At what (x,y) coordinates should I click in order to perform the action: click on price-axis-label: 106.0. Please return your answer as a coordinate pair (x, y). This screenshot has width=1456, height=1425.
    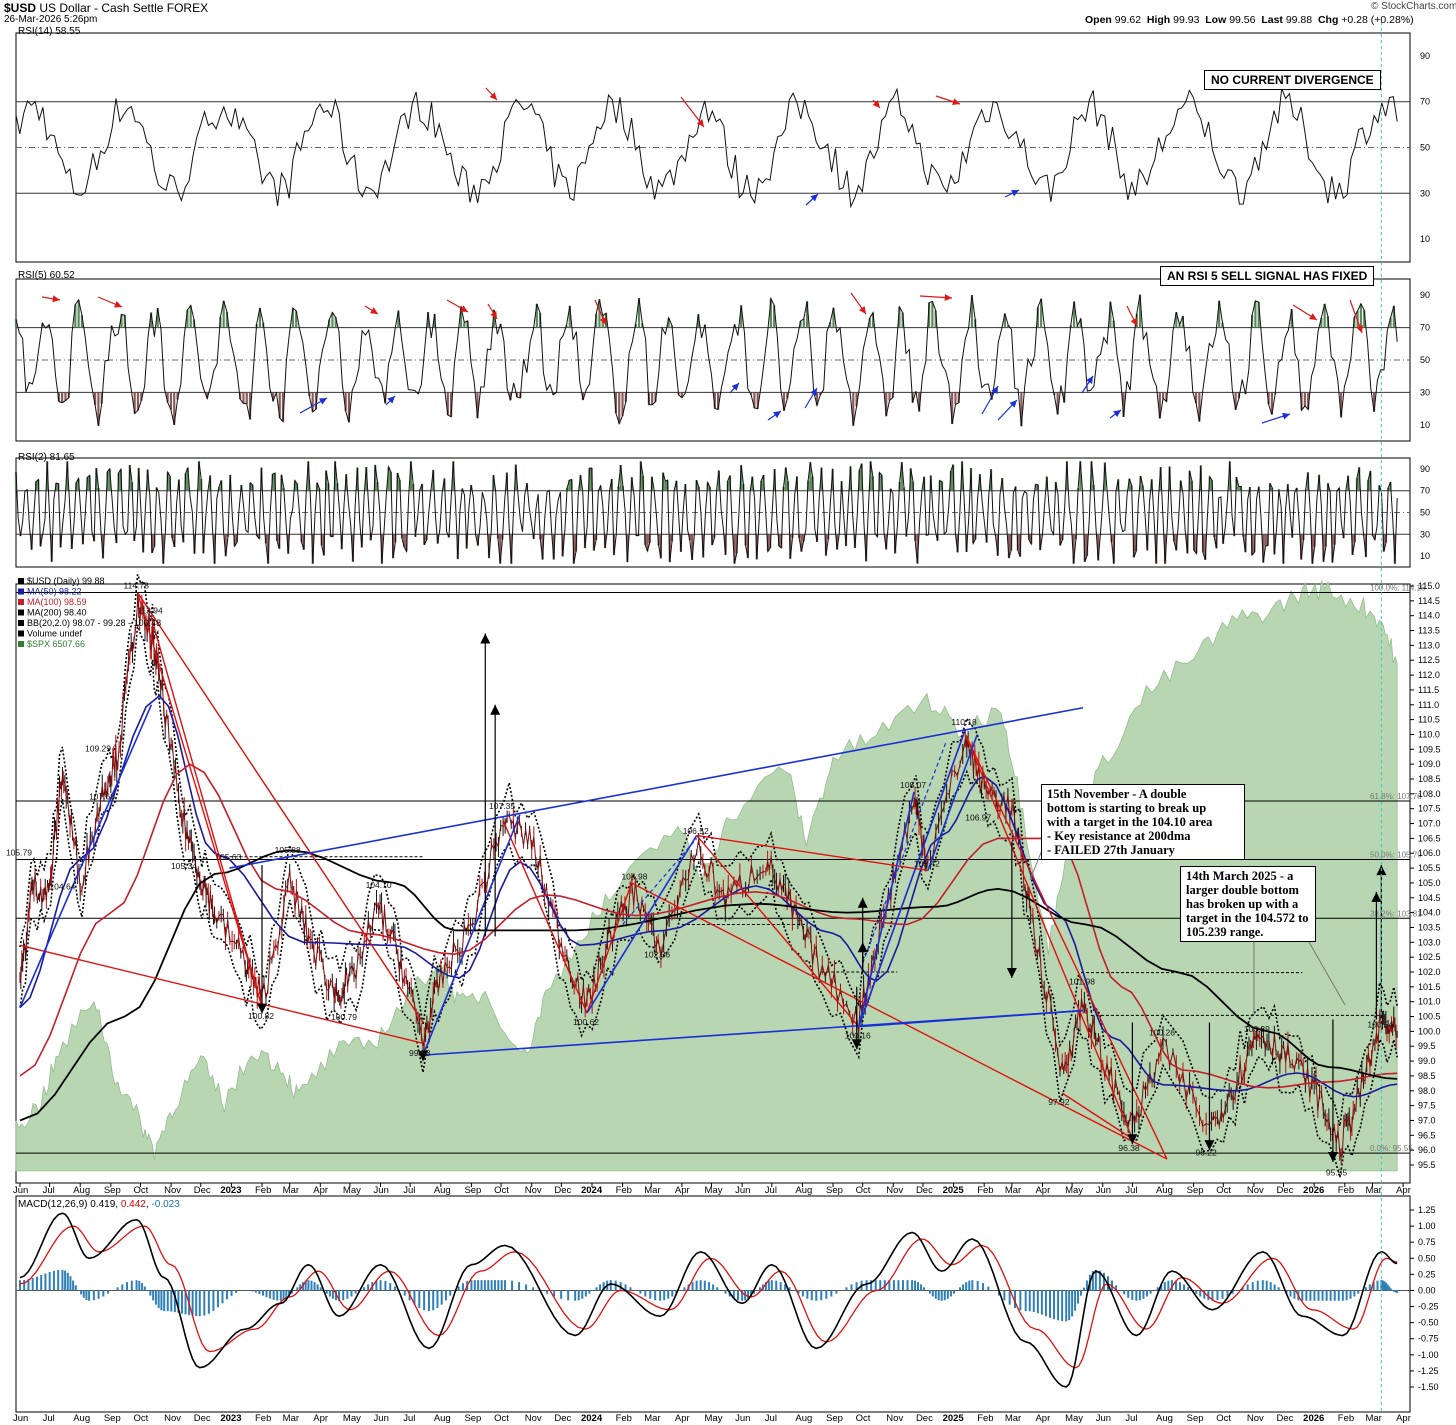
    Looking at the image, I should click on (1429, 853).